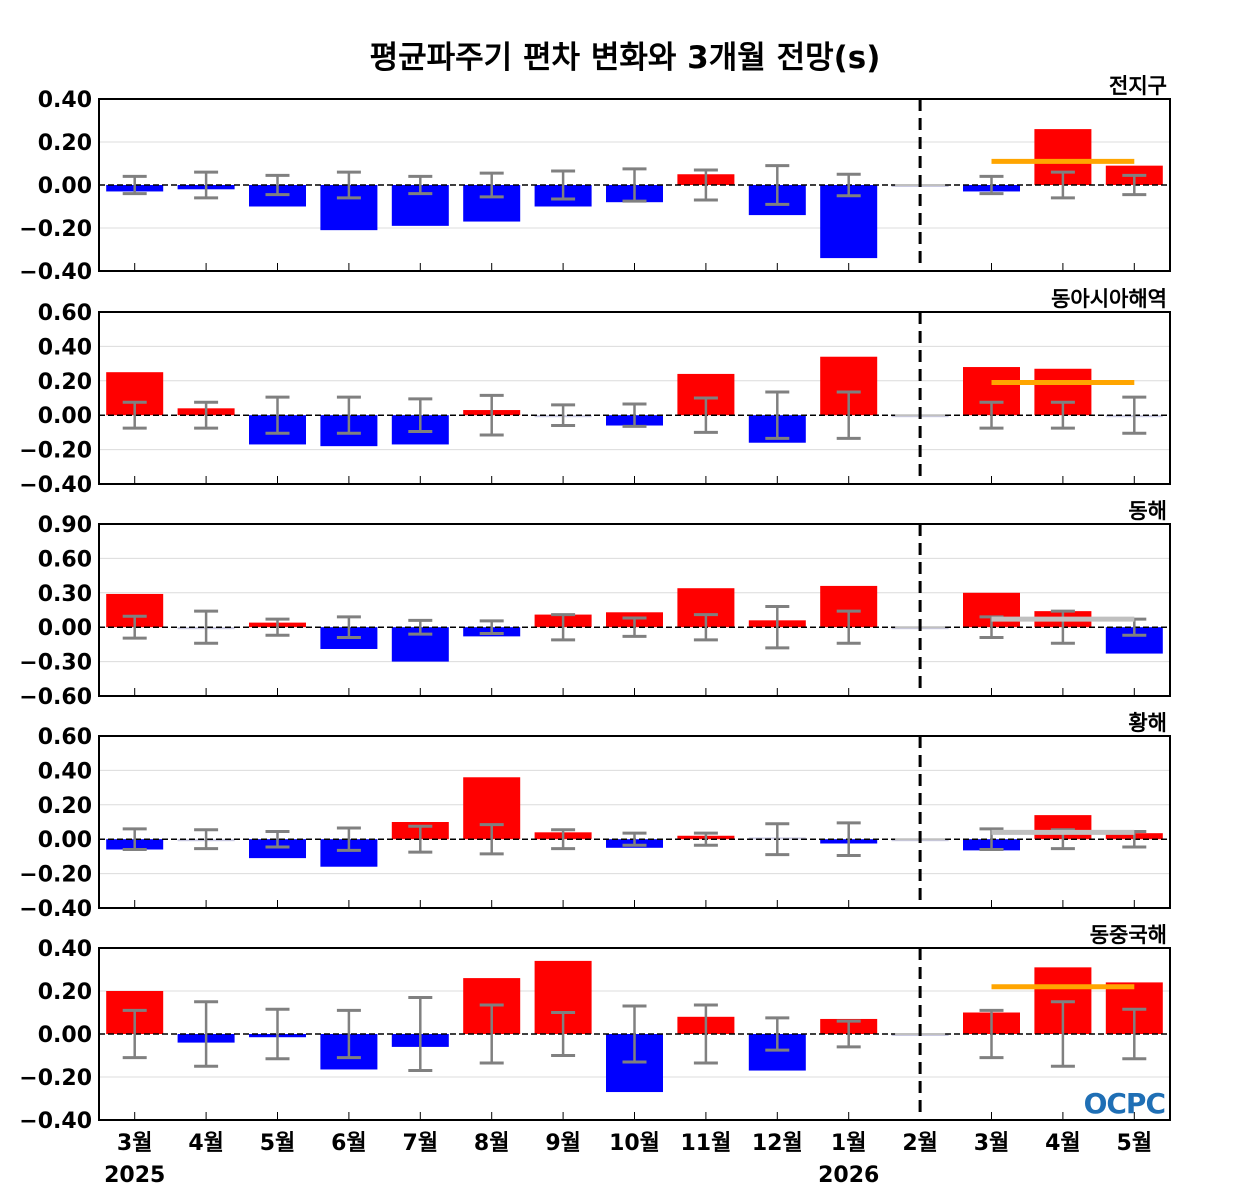 This screenshot has width=1250, height=1200. I want to click on panel-title: 황해, so click(1147, 723).